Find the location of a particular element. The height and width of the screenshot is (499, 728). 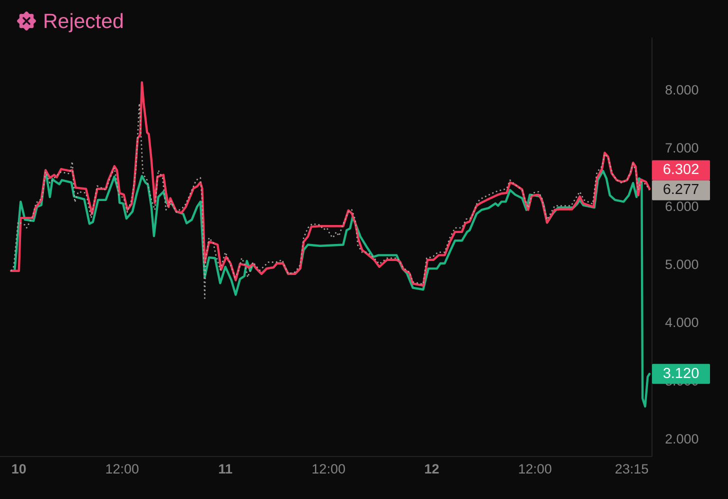

x-tick-label: 12 is located at coordinates (432, 469).